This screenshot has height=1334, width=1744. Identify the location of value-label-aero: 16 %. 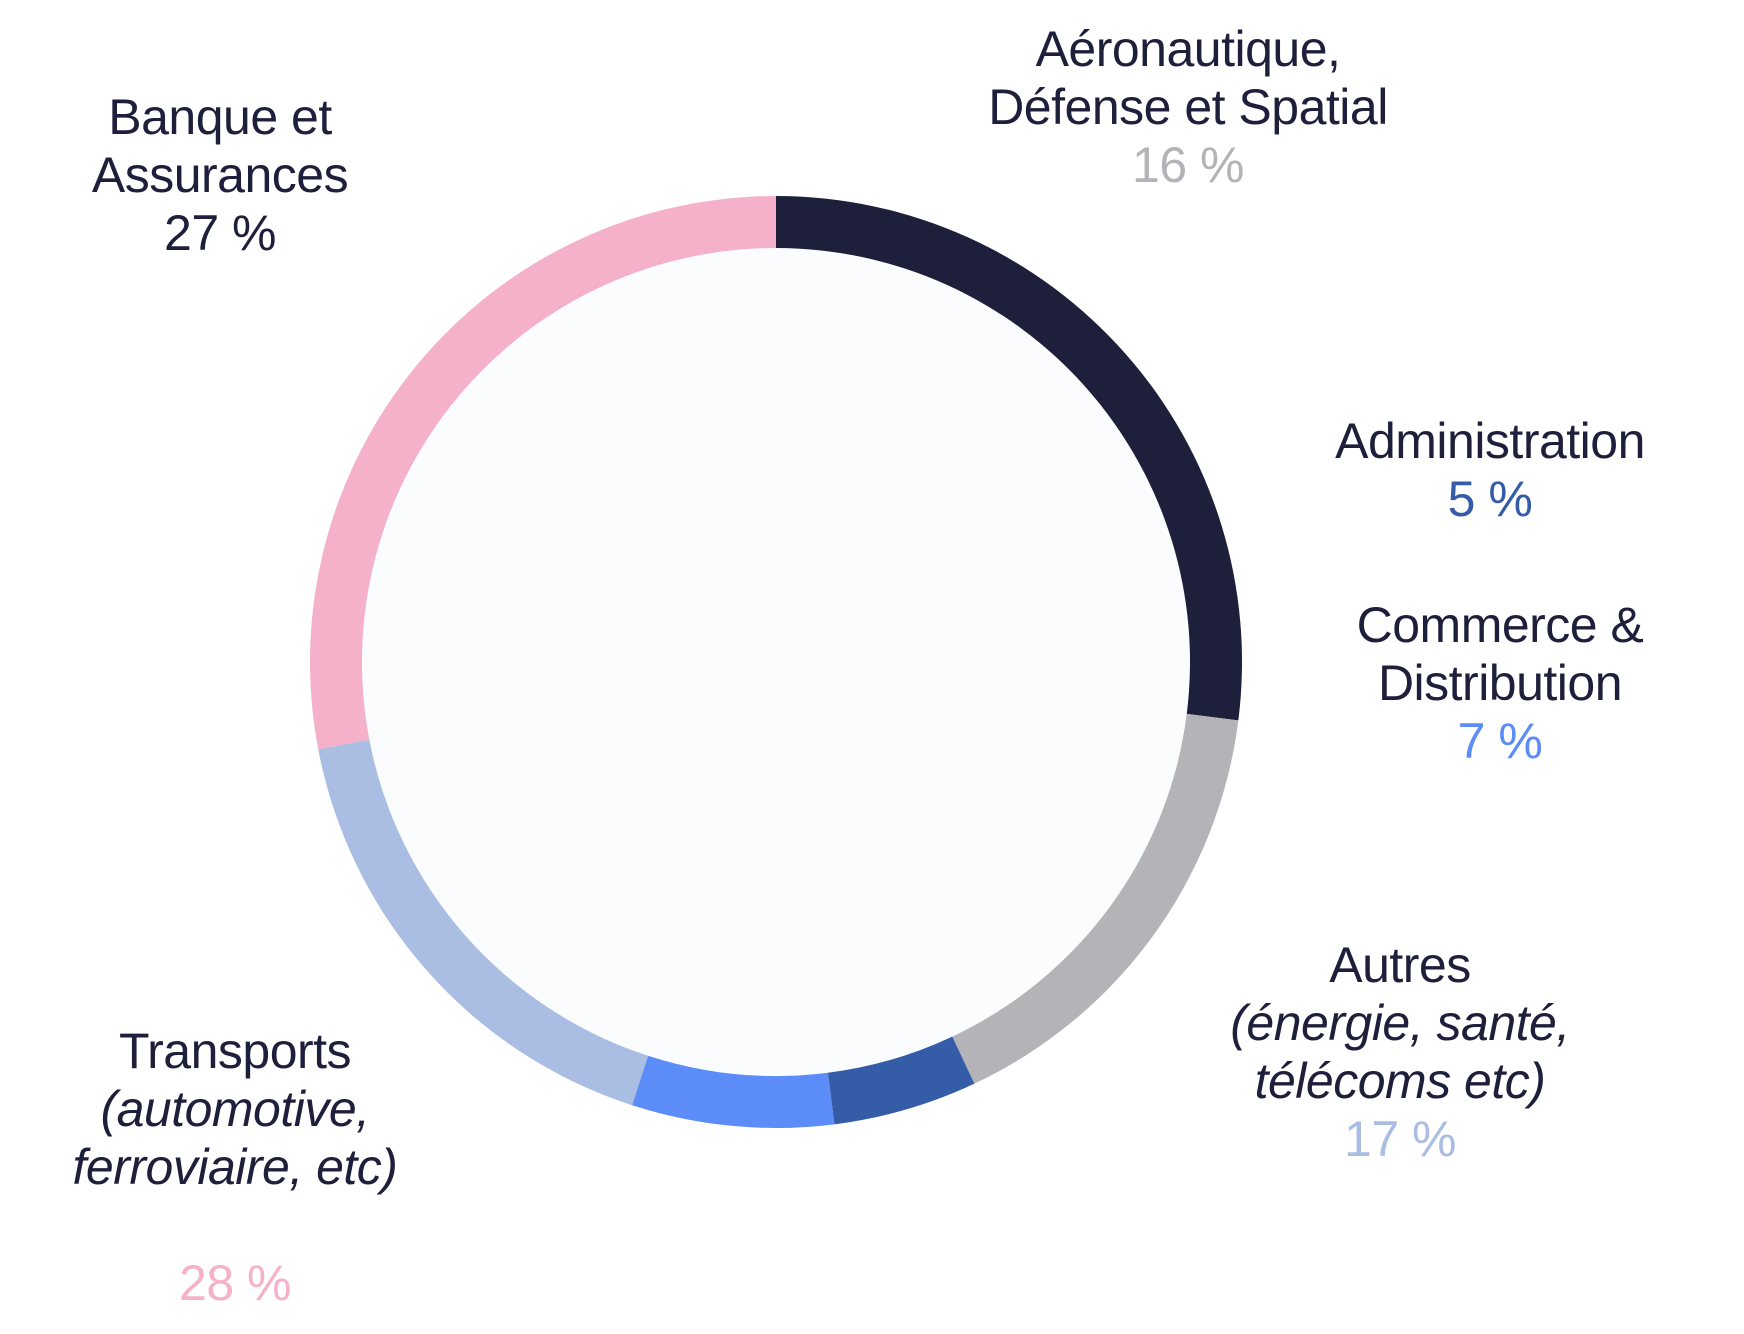
(1188, 165).